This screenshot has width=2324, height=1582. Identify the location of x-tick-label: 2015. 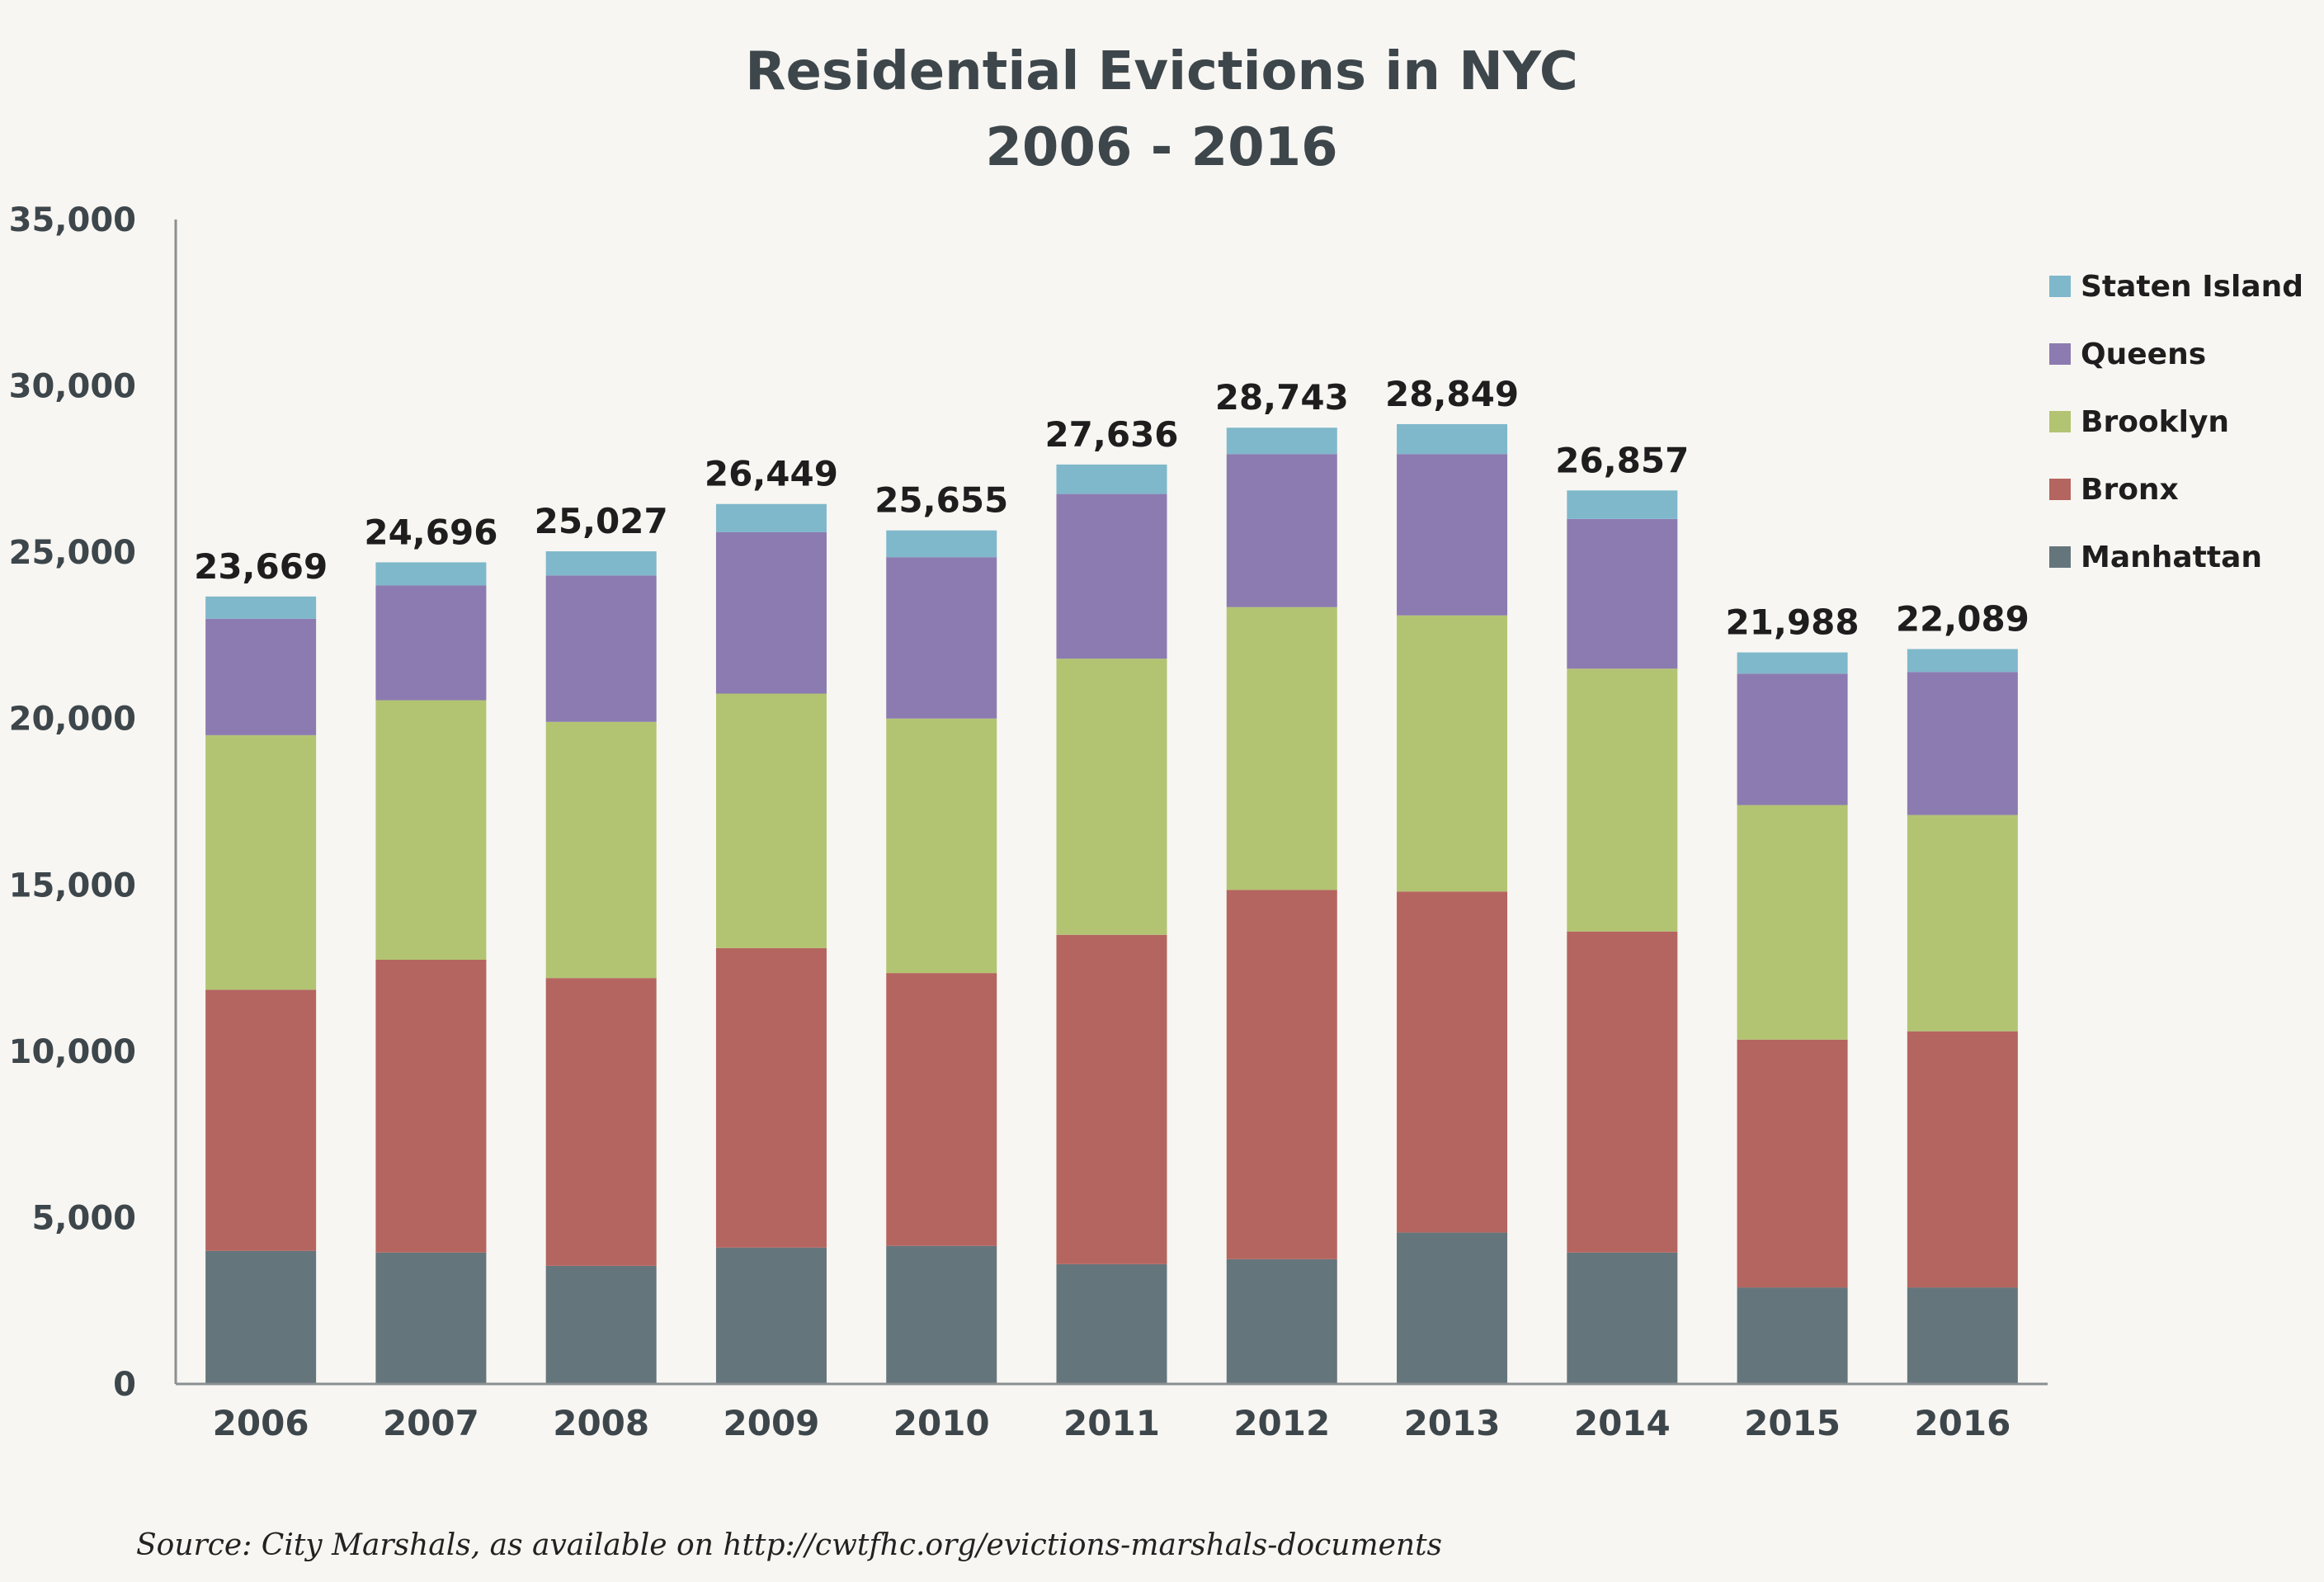
(1792, 1423).